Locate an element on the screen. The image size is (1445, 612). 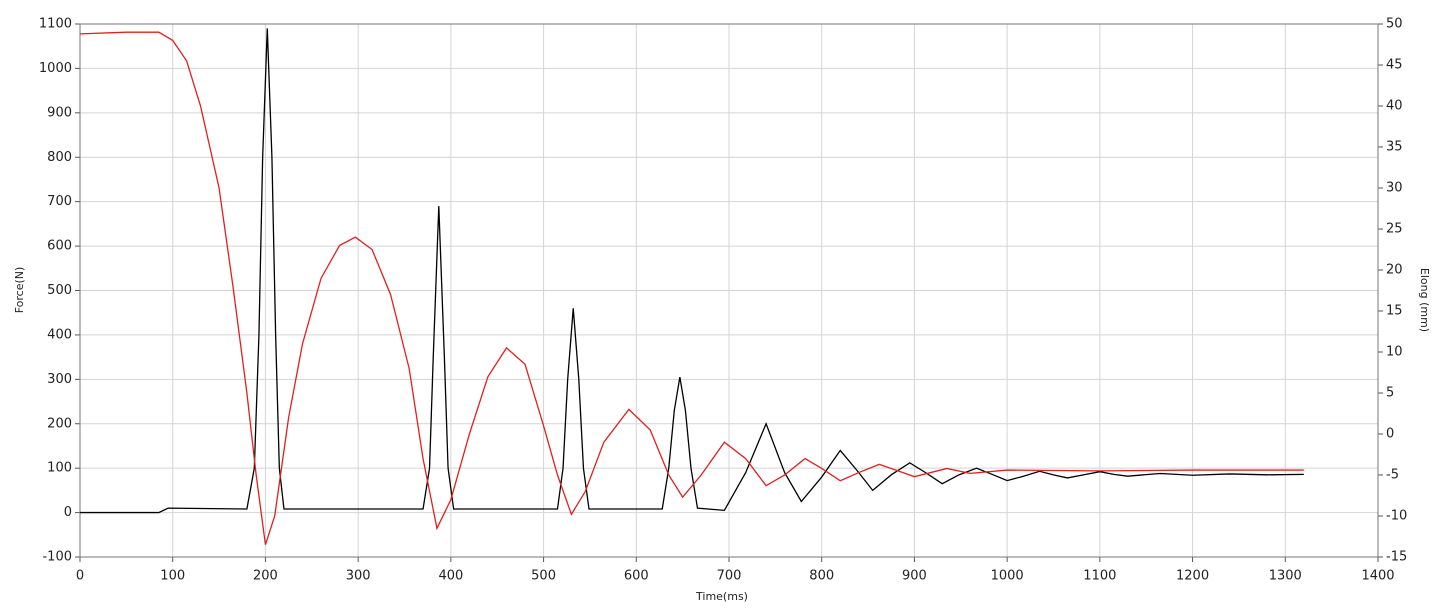
y2-axis-label: Elong (mm) is located at coordinates (1424, 300).